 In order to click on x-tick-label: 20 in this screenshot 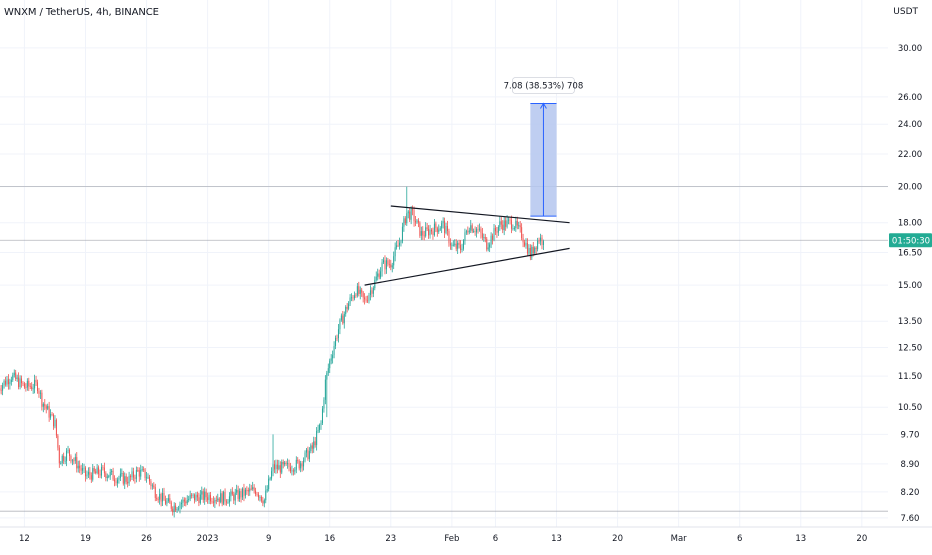, I will do `click(617, 539)`.